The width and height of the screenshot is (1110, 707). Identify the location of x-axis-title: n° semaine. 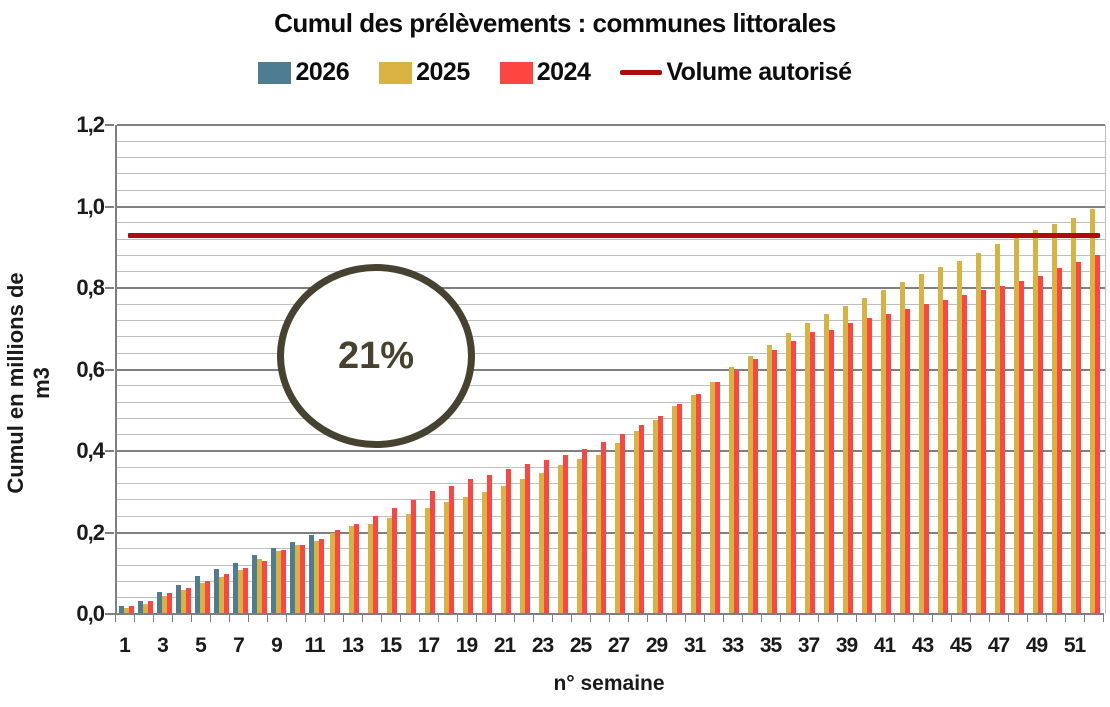
(609, 683).